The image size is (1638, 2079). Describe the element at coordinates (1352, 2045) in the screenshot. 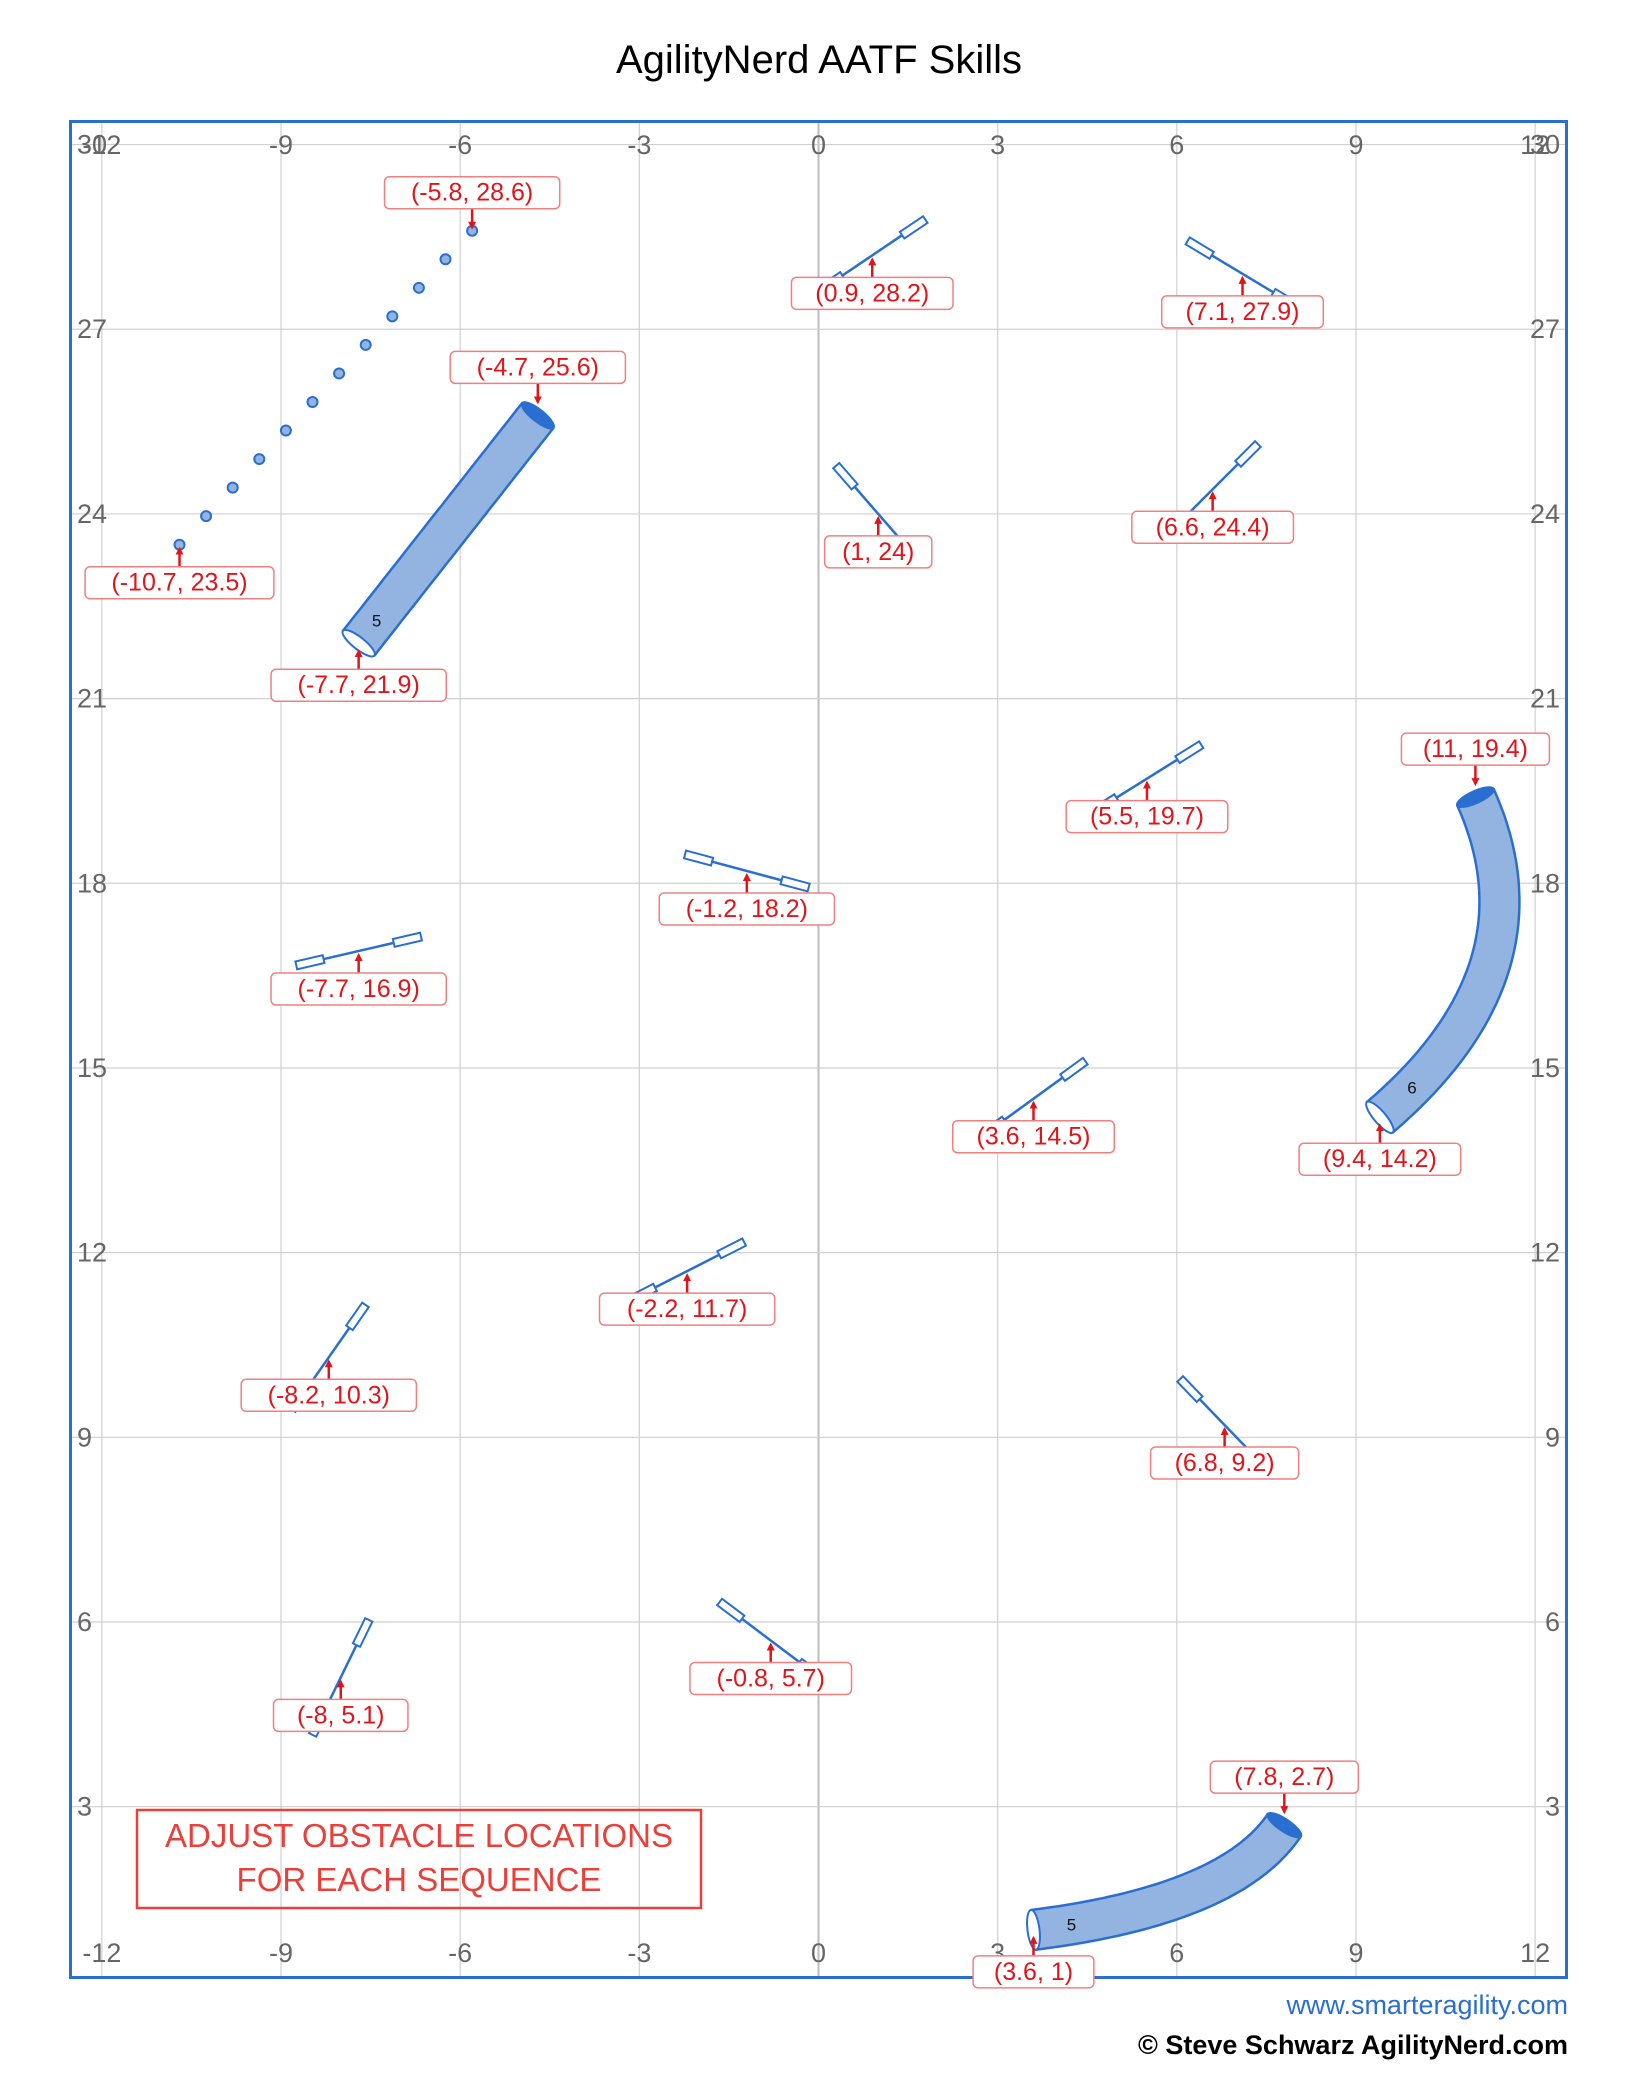

I see `copyright-text: © Steve Schwarz AgilityNerd.com` at that location.